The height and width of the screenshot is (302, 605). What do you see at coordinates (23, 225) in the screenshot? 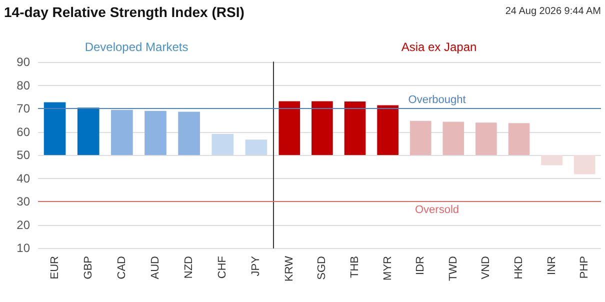
I see `y-tick-label: 20` at bounding box center [23, 225].